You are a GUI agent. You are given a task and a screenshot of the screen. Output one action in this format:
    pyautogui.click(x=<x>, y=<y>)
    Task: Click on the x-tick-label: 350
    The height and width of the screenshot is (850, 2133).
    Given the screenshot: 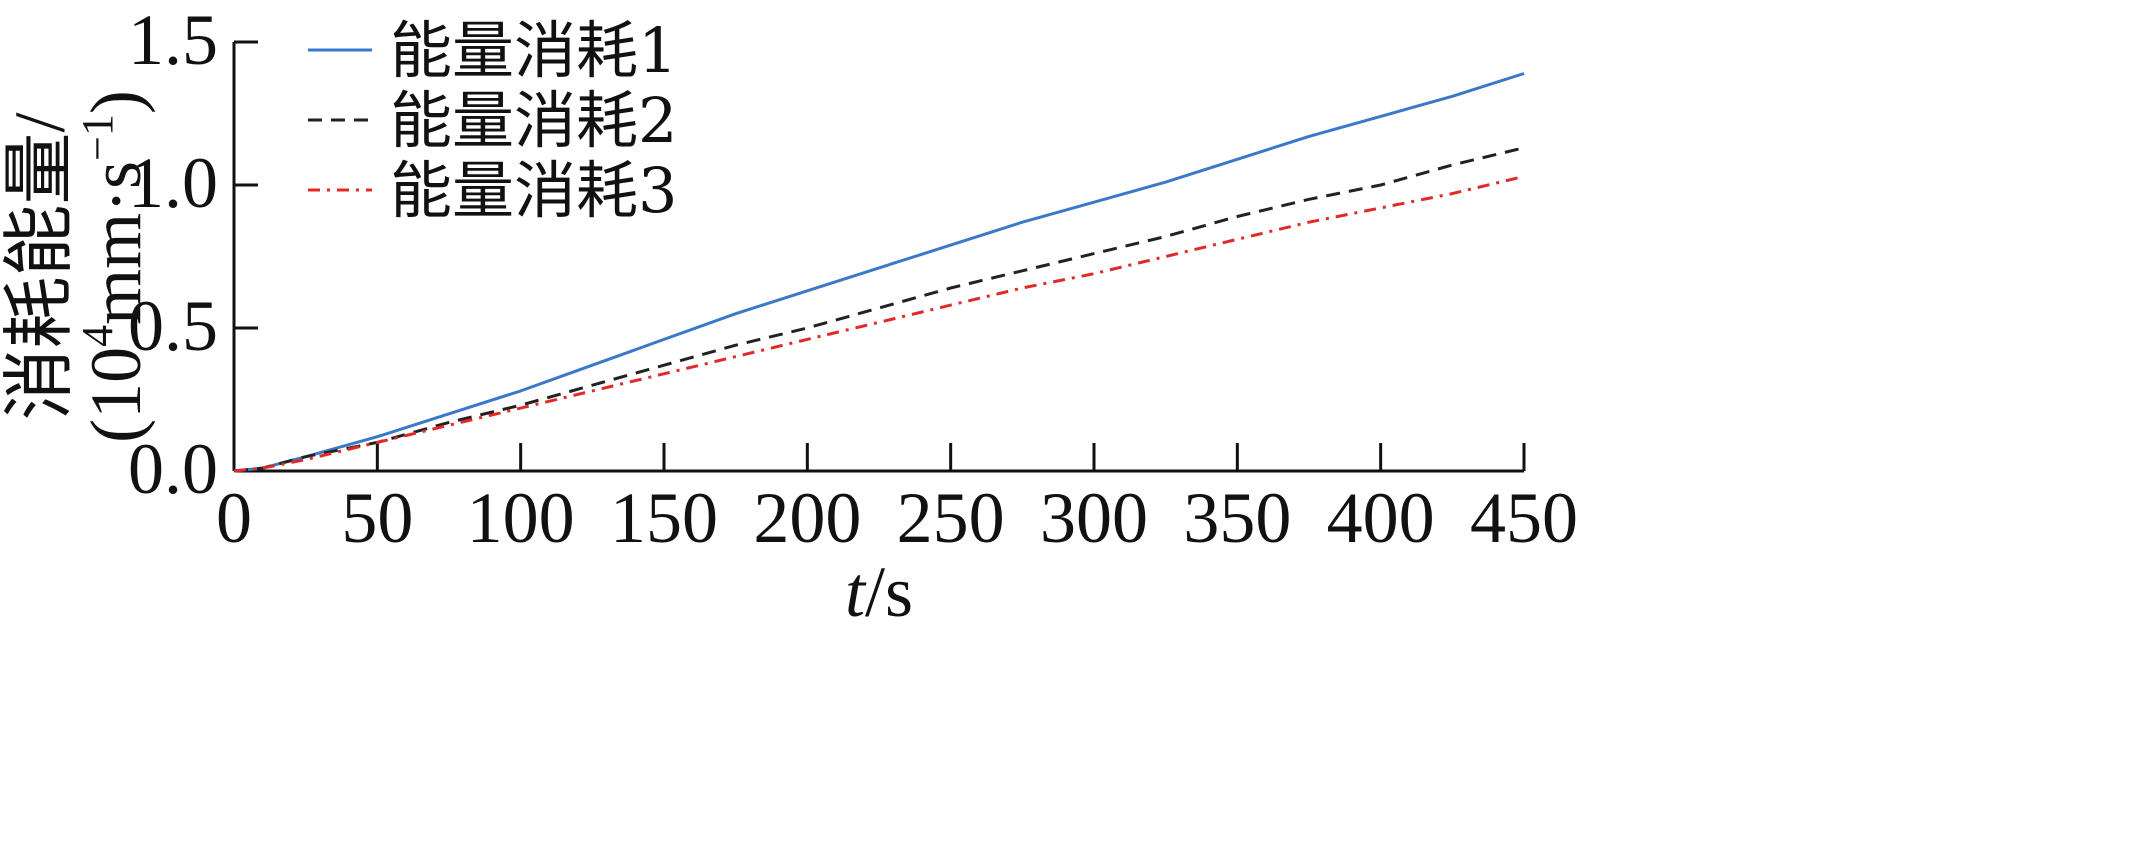 What is the action you would take?
    pyautogui.click(x=1237, y=518)
    